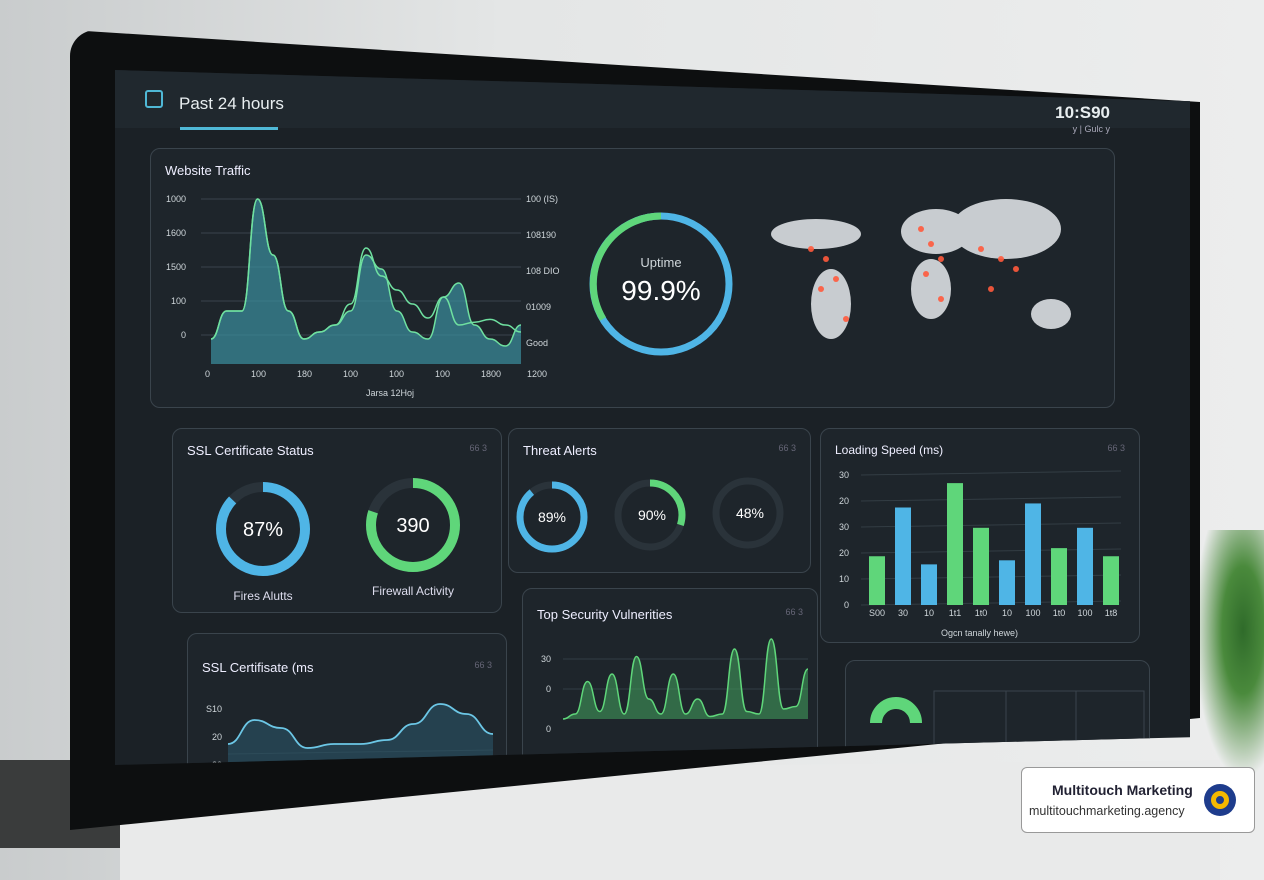 Image resolution: width=1264 pixels, height=880 pixels. Describe the element at coordinates (413, 526) in the screenshot. I see `firewall-donut-value: 390` at that location.